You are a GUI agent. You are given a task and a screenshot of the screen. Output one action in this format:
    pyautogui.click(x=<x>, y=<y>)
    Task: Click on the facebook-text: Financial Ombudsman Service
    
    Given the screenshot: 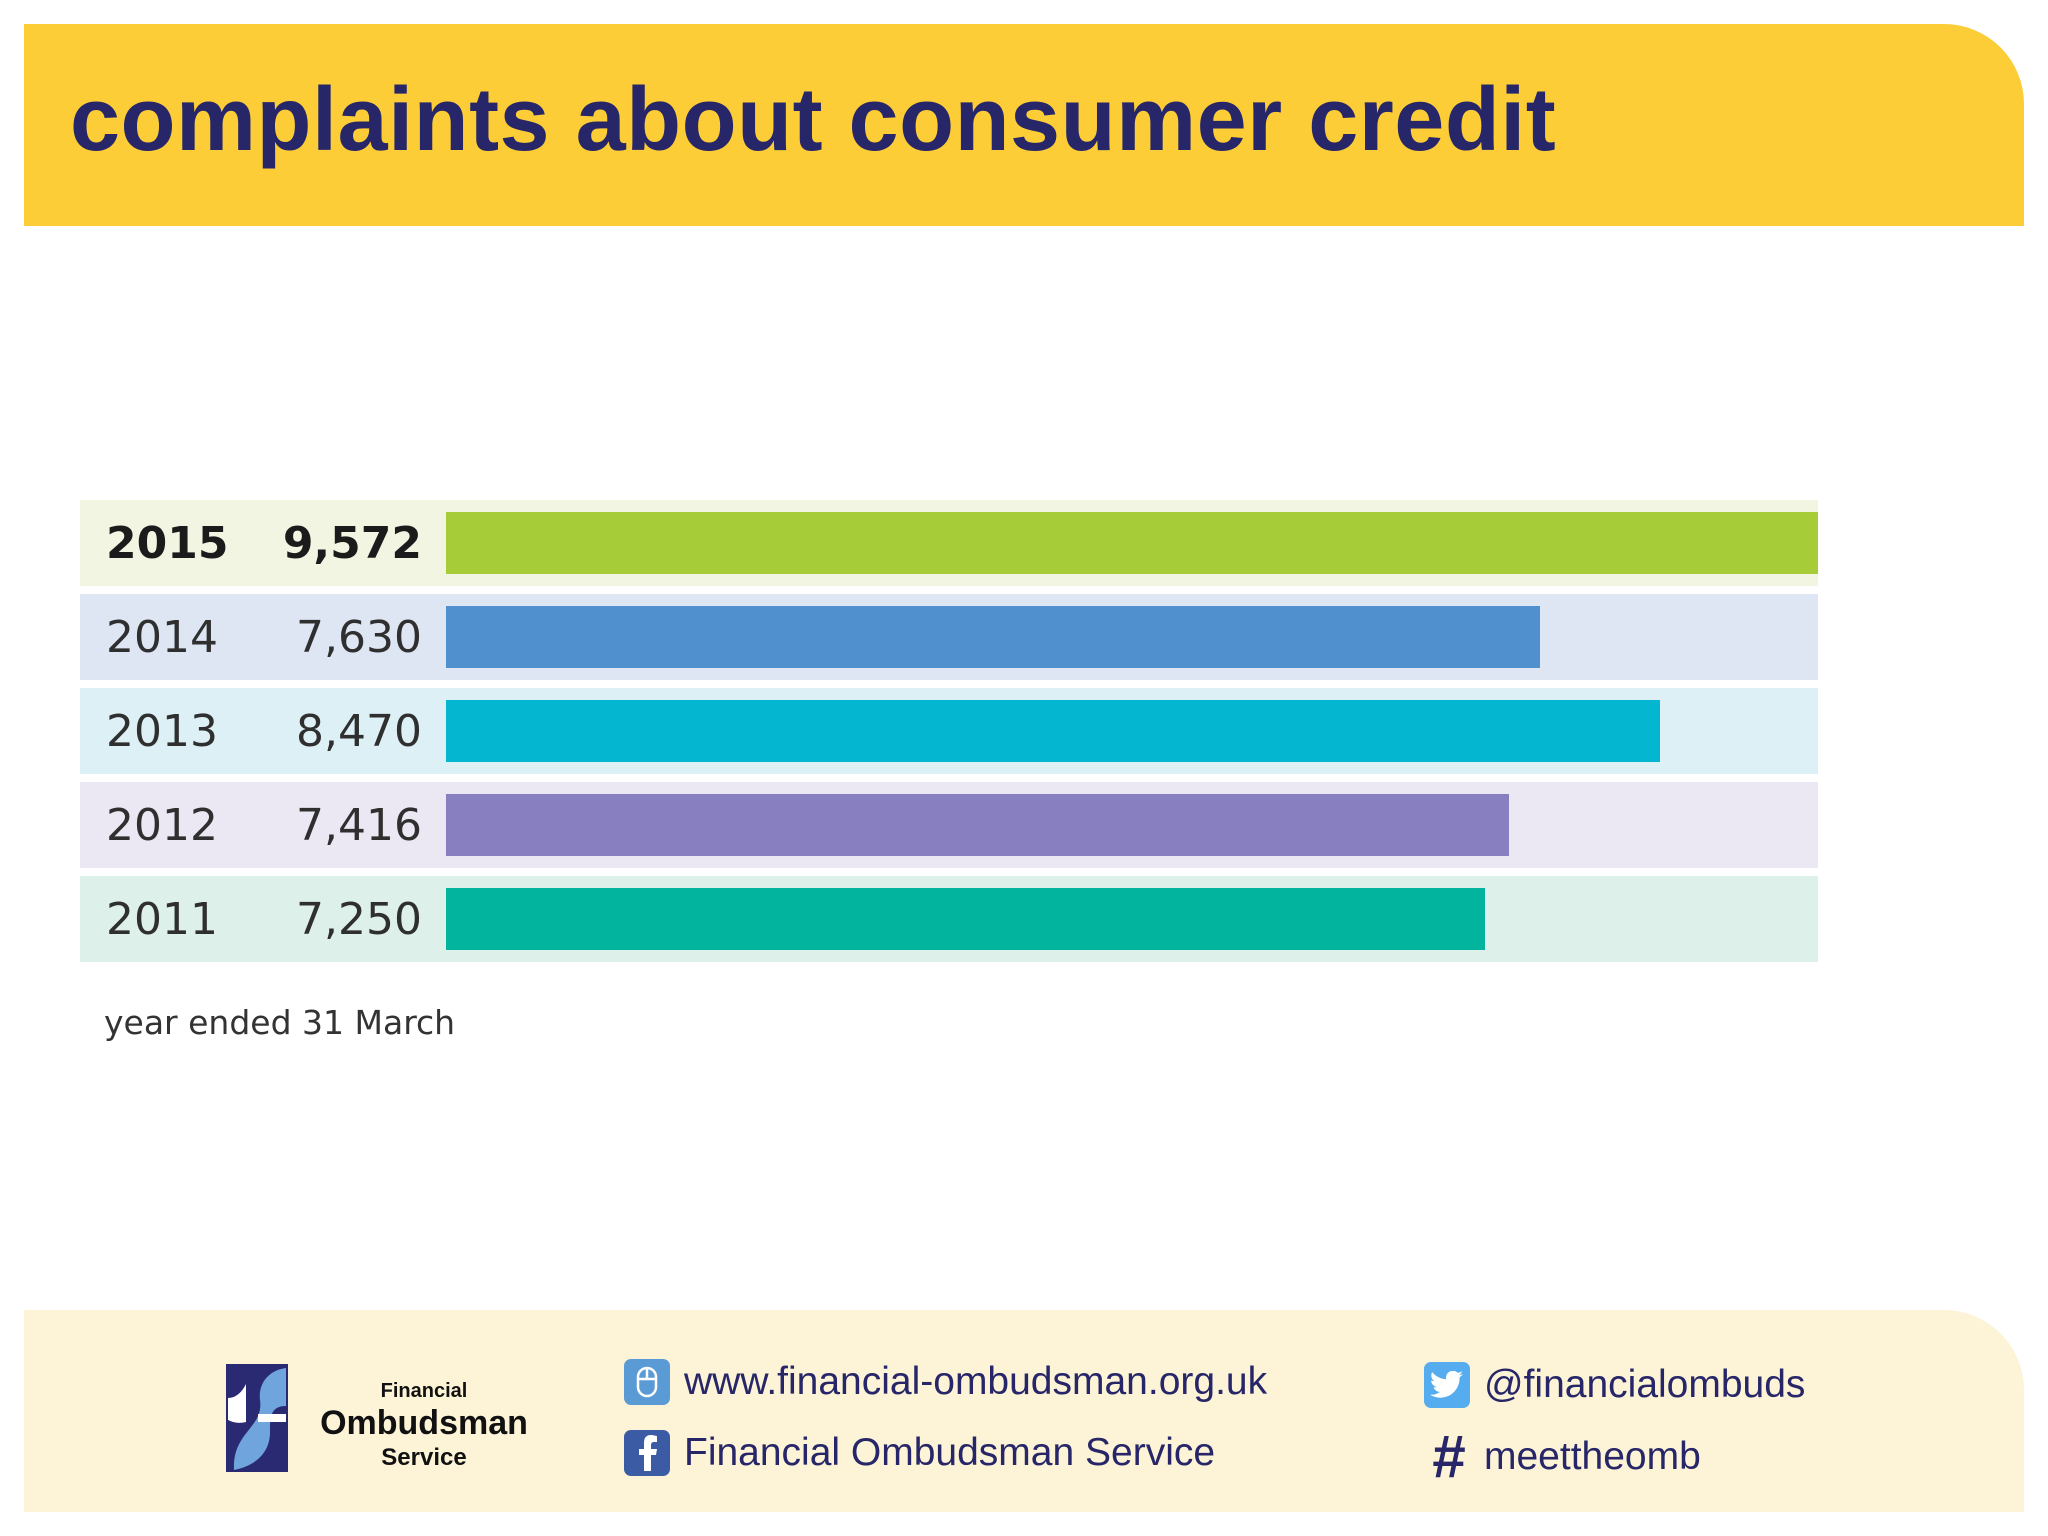 What is the action you would take?
    pyautogui.click(x=950, y=1452)
    